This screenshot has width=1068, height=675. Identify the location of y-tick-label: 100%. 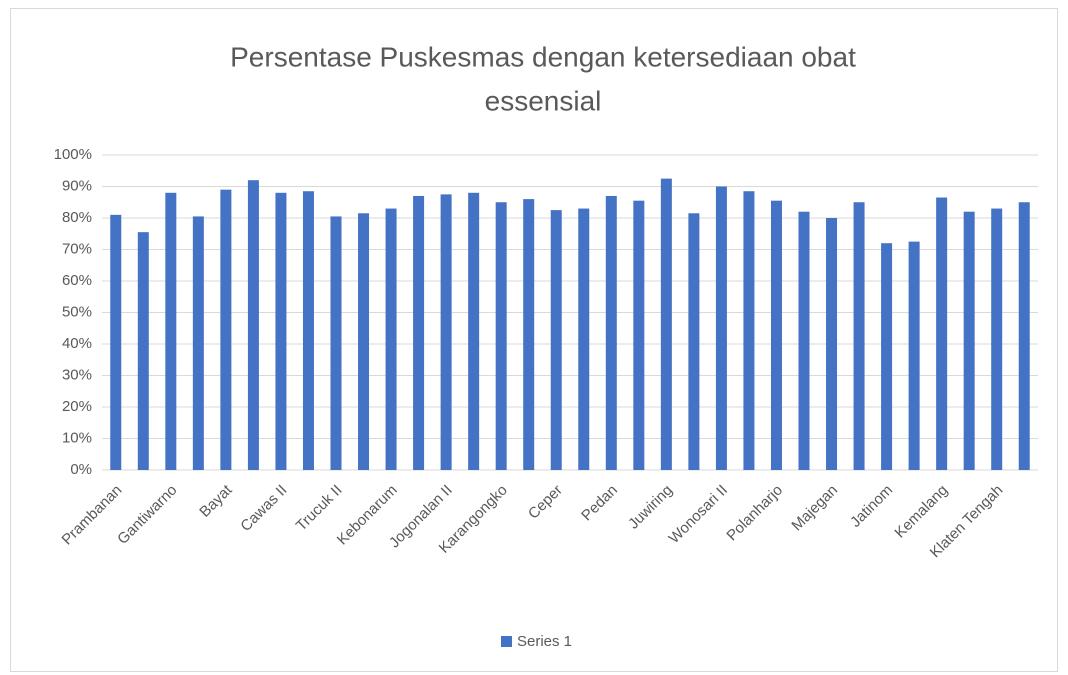
(73, 154).